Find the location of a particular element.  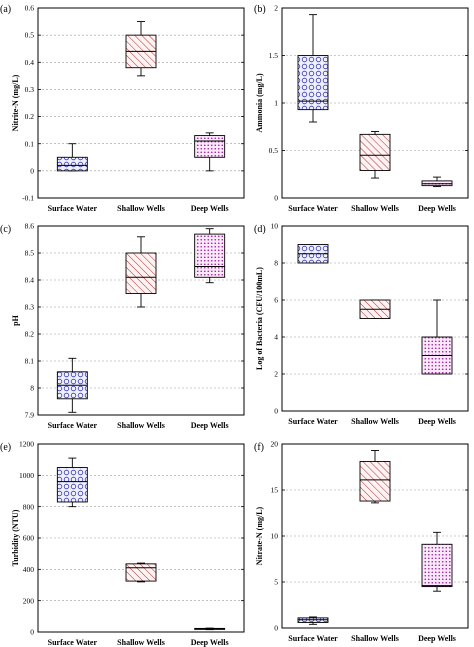

y-tick-label: 7.9 is located at coordinates (30, 415).